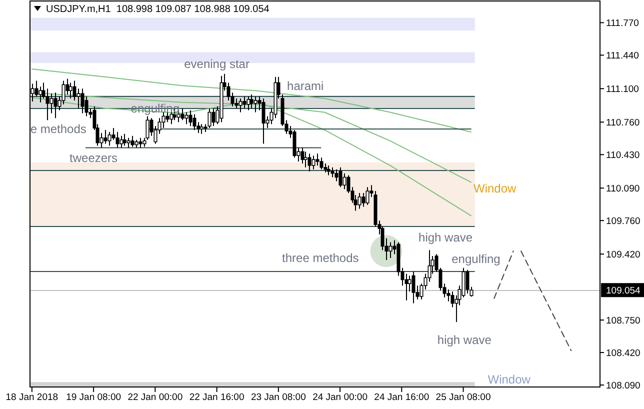 This screenshot has width=644, height=409. Describe the element at coordinates (340, 397) in the screenshot. I see `x-tick-label: 24 Jan 00:00` at that location.